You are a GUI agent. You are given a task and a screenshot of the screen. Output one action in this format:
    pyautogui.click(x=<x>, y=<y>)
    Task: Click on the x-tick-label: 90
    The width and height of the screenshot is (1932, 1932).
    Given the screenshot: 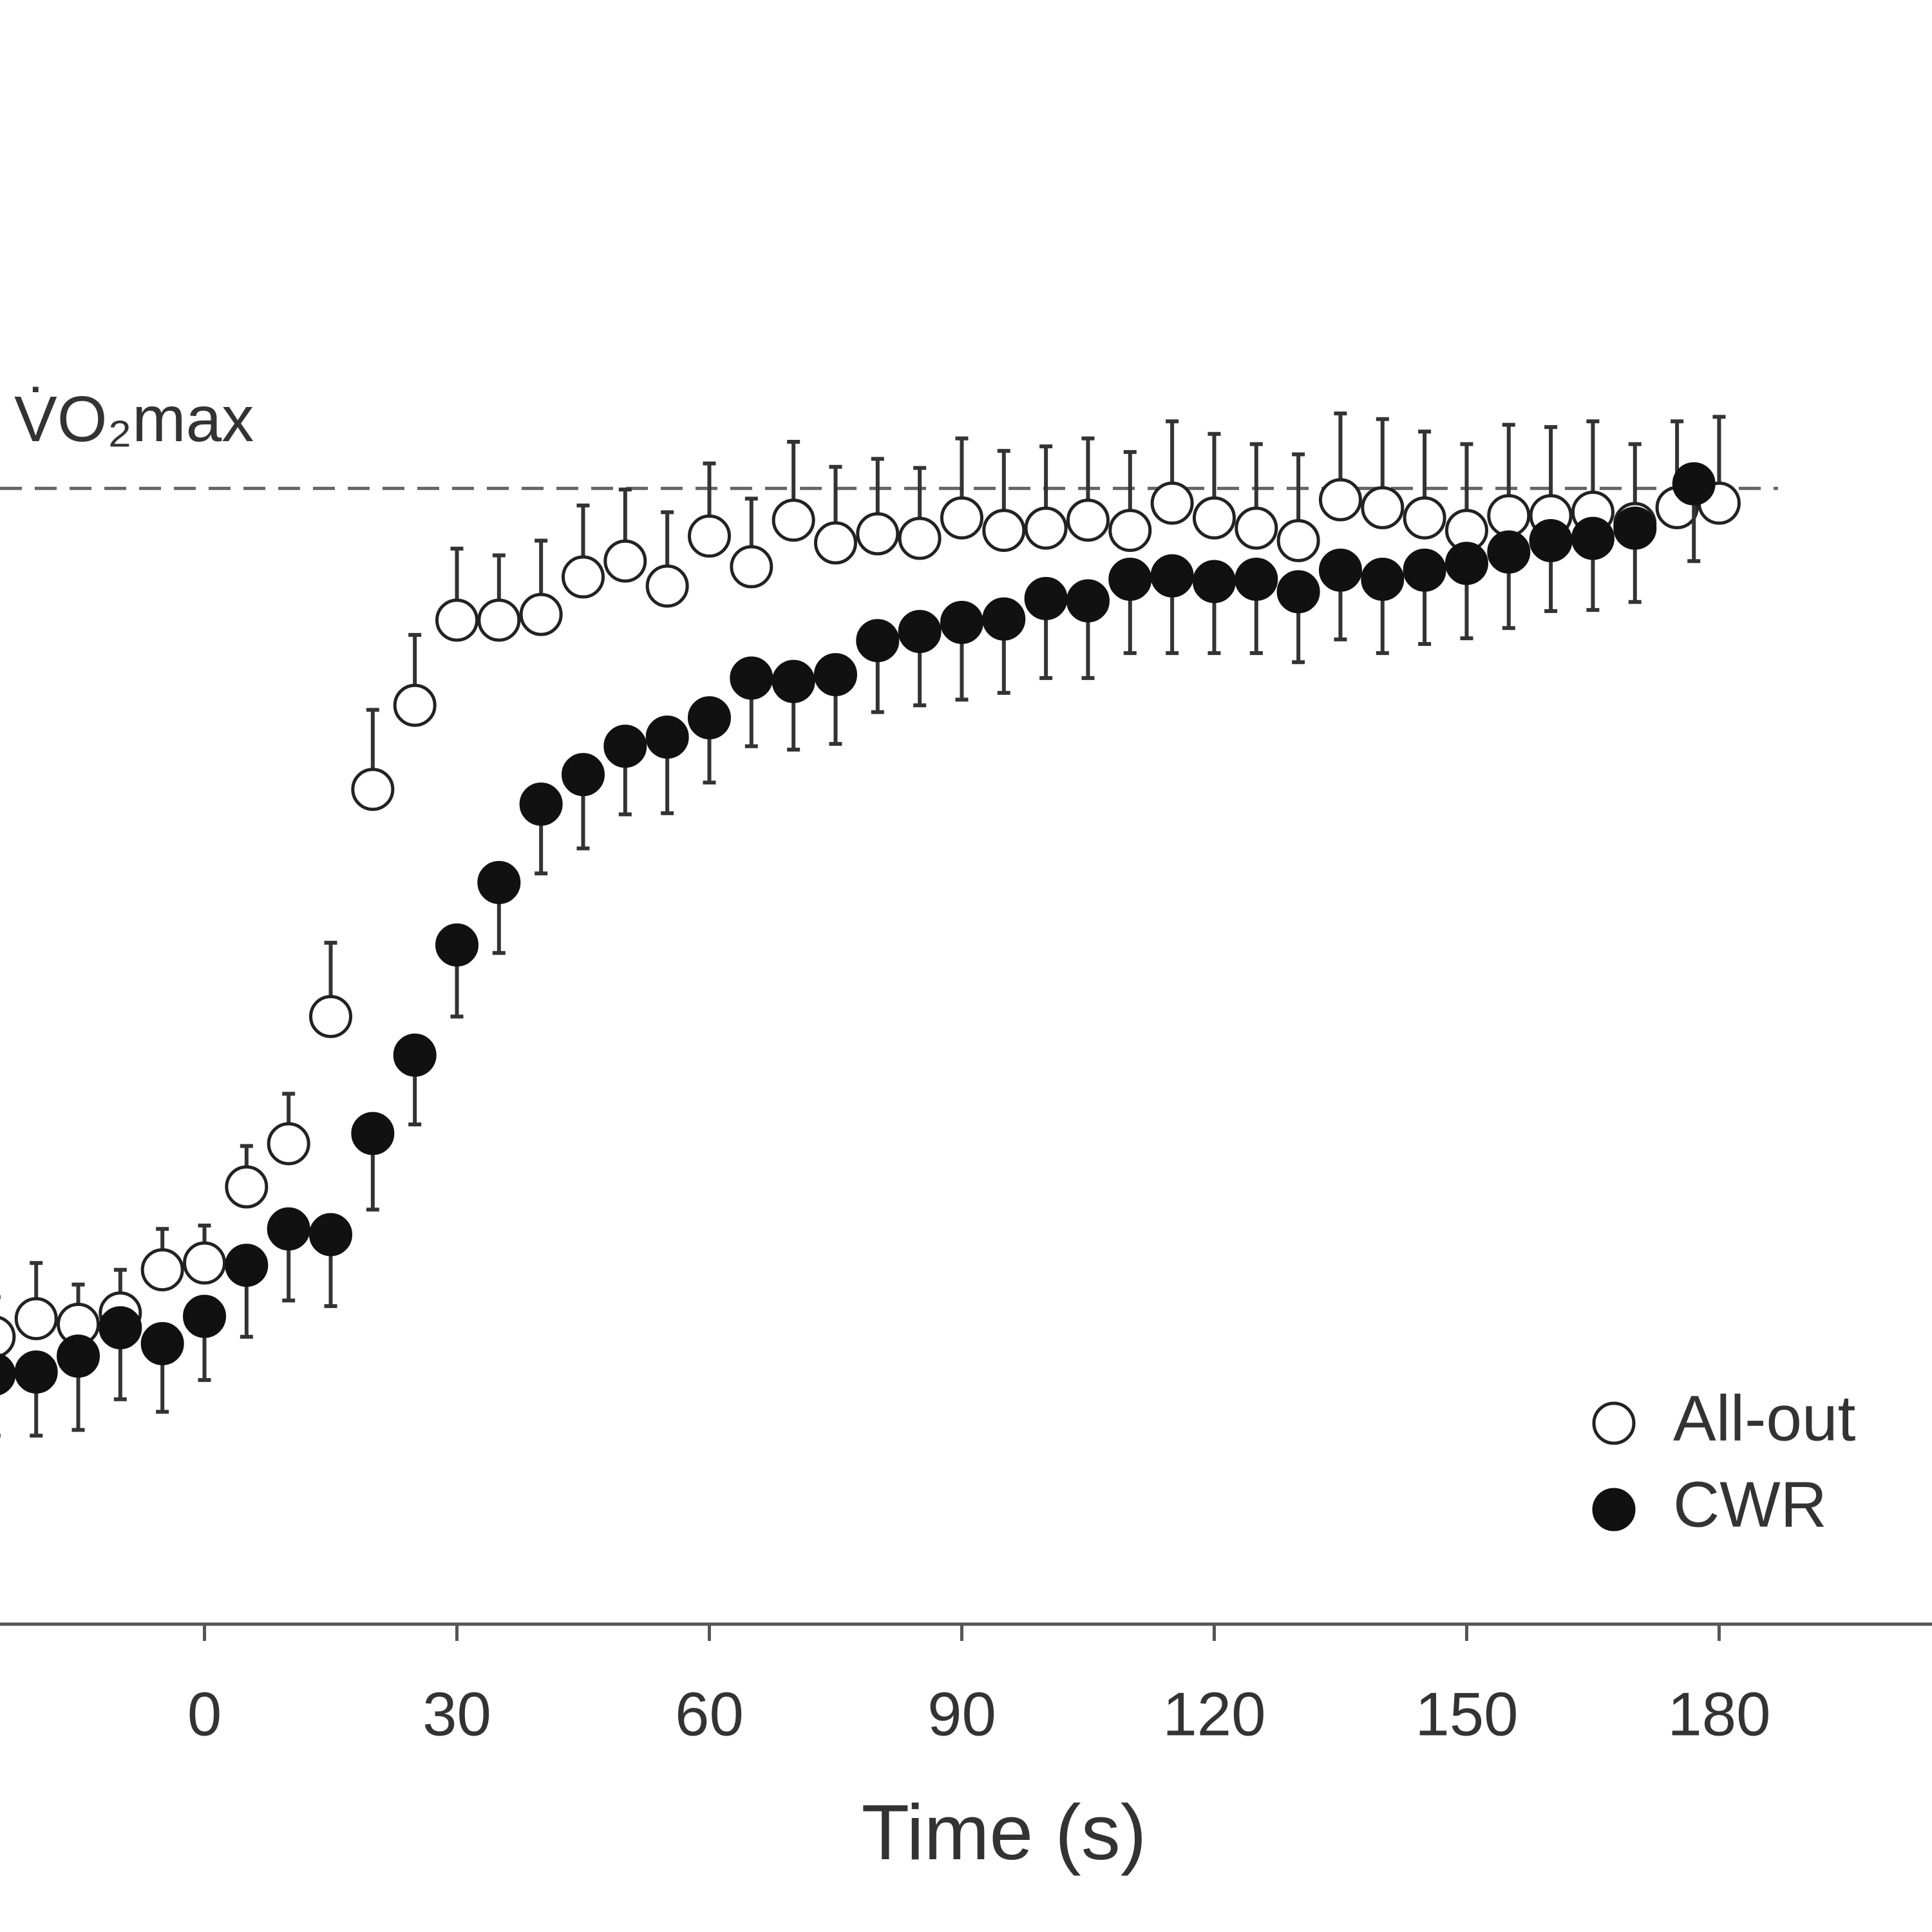 What is the action you would take?
    pyautogui.click(x=962, y=1714)
    